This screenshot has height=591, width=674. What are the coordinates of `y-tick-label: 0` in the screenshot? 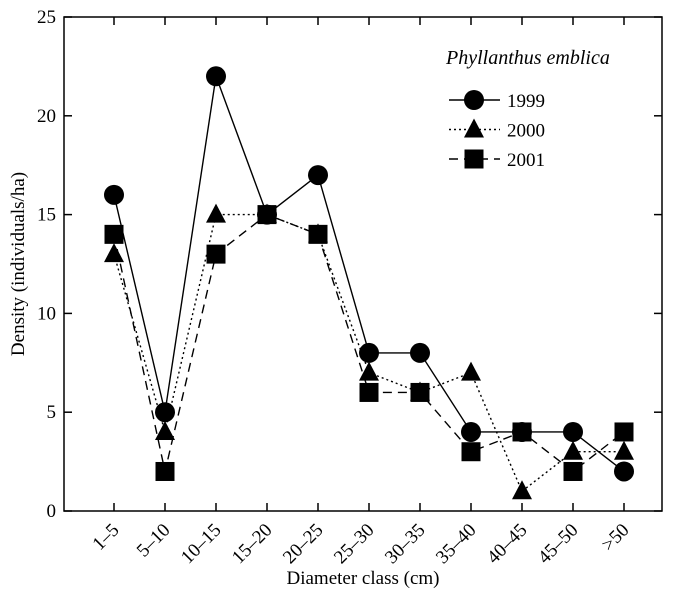 It's located at (52, 511).